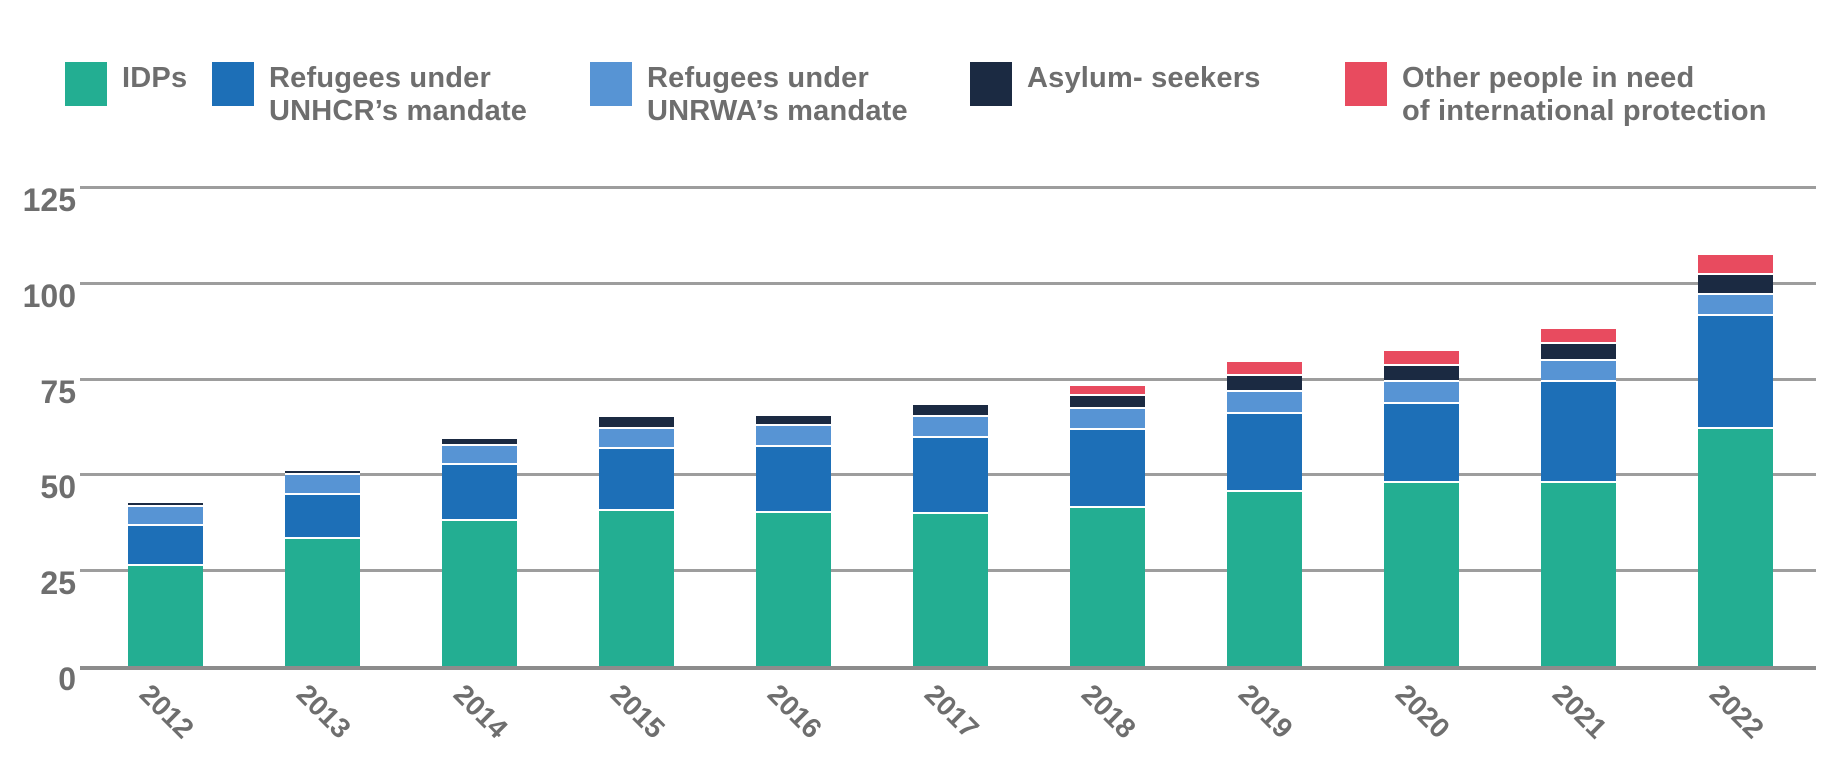  Describe the element at coordinates (480, 711) in the screenshot. I see `x-tick-label: 2014` at that location.